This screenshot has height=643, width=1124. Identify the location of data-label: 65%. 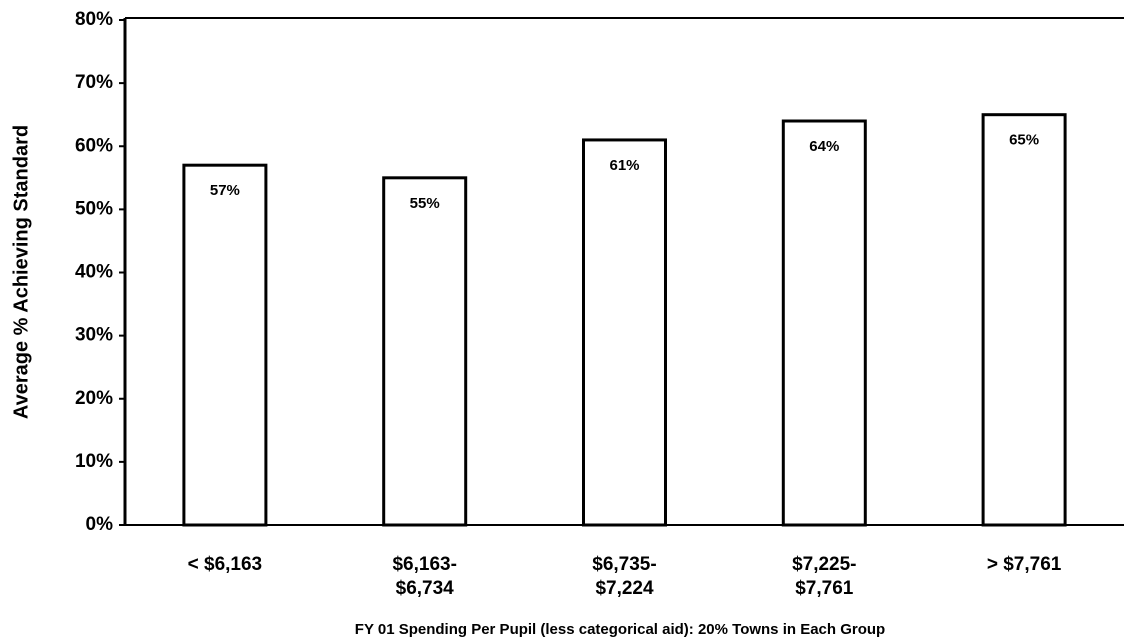
(1024, 140).